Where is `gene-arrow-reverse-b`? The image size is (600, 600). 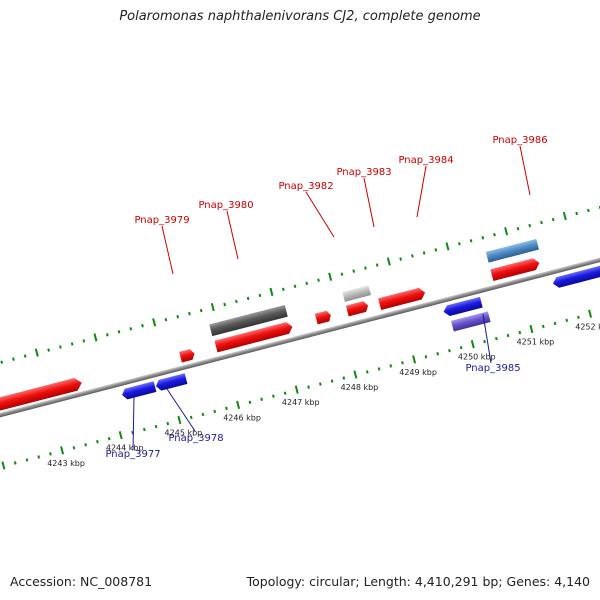
gene-arrow-reverse-b is located at coordinates (171, 382).